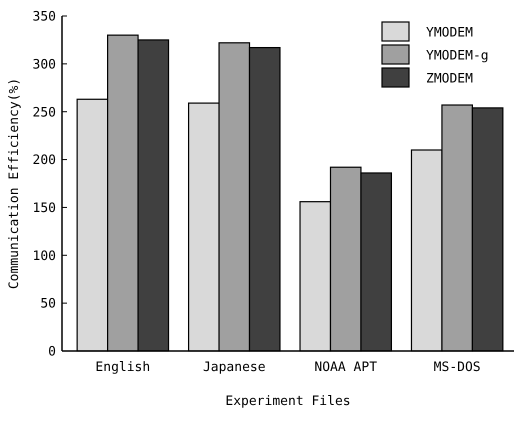 The image size is (522, 423). Describe the element at coordinates (122, 367) in the screenshot. I see `x-tick-label: English` at that location.